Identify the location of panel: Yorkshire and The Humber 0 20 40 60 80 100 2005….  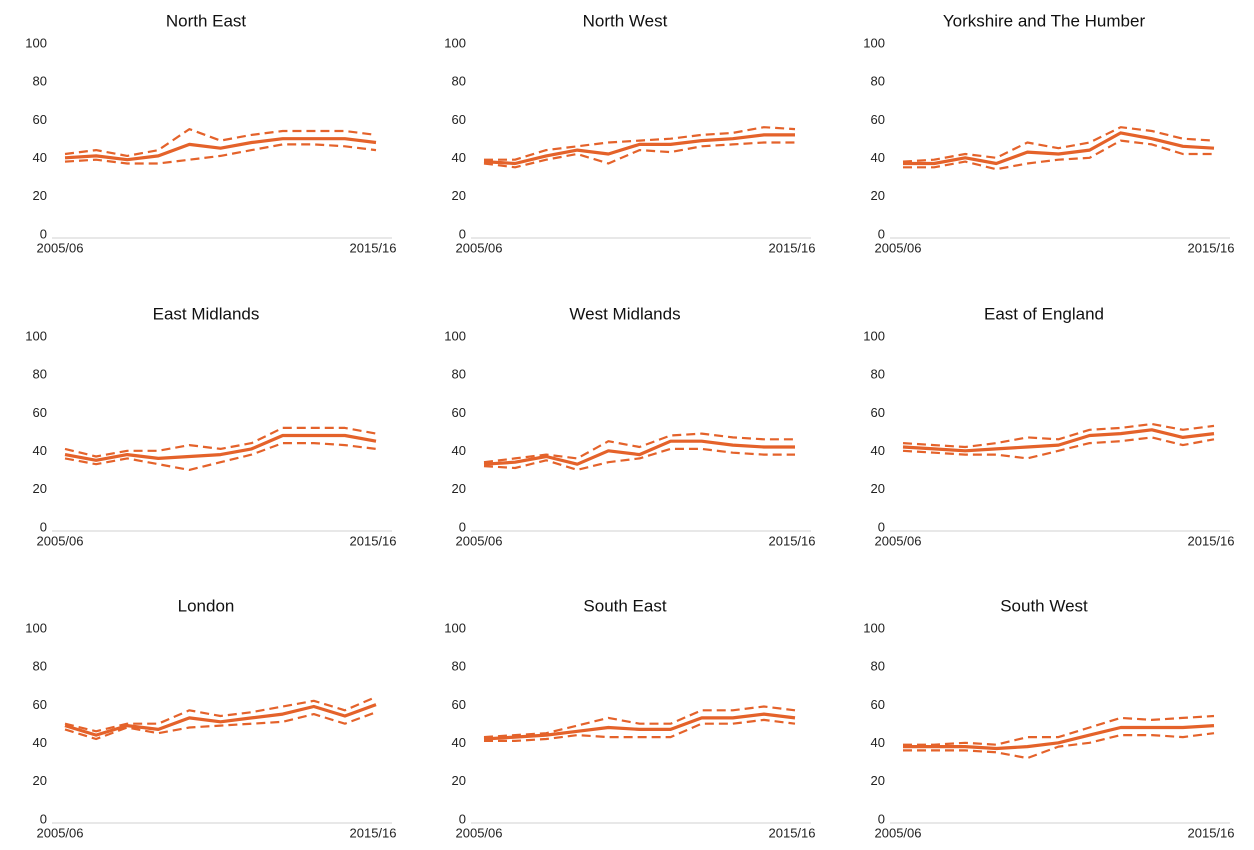
(1048, 133).